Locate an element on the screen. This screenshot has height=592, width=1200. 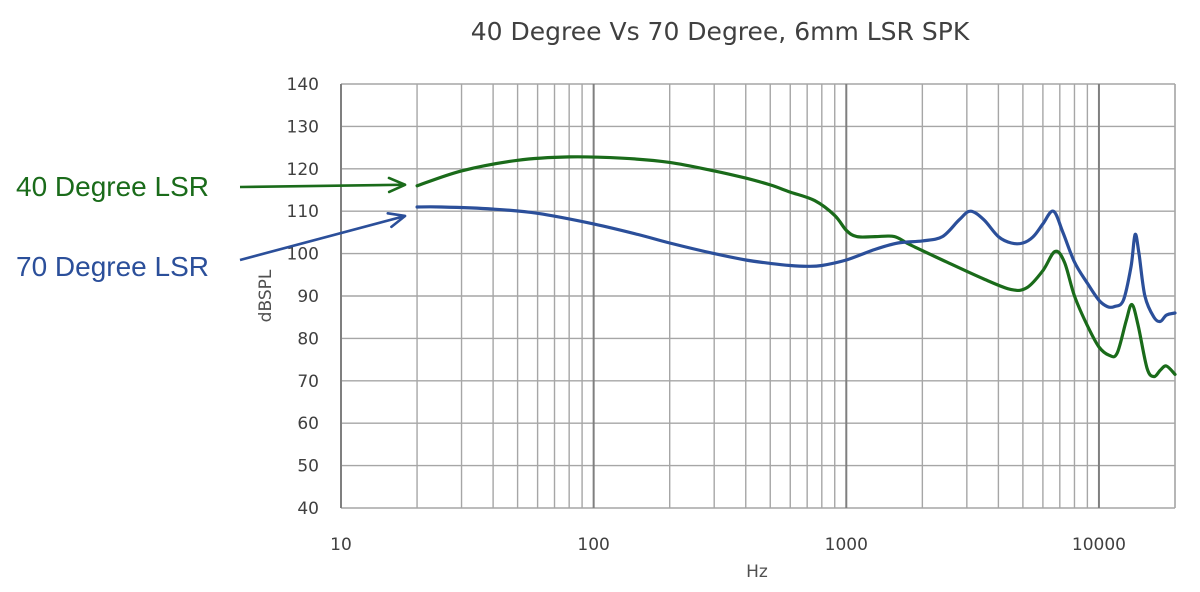
y-tick-label: 100 is located at coordinates (303, 255).